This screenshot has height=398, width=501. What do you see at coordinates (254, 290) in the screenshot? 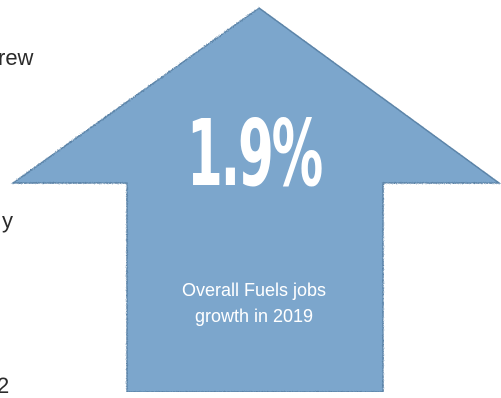
I see `caption-line-1: Overall Fuels jobs` at bounding box center [254, 290].